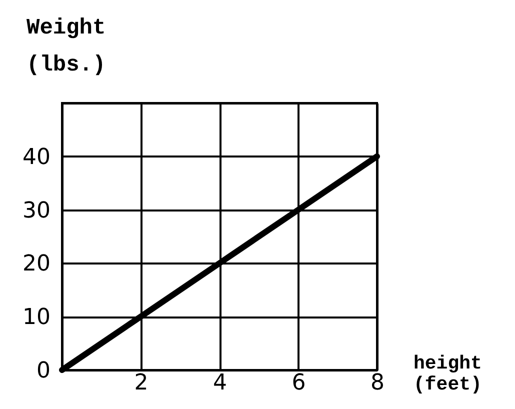  What do you see at coordinates (36, 264) in the screenshot?
I see `y-tick-label: 20` at bounding box center [36, 264].